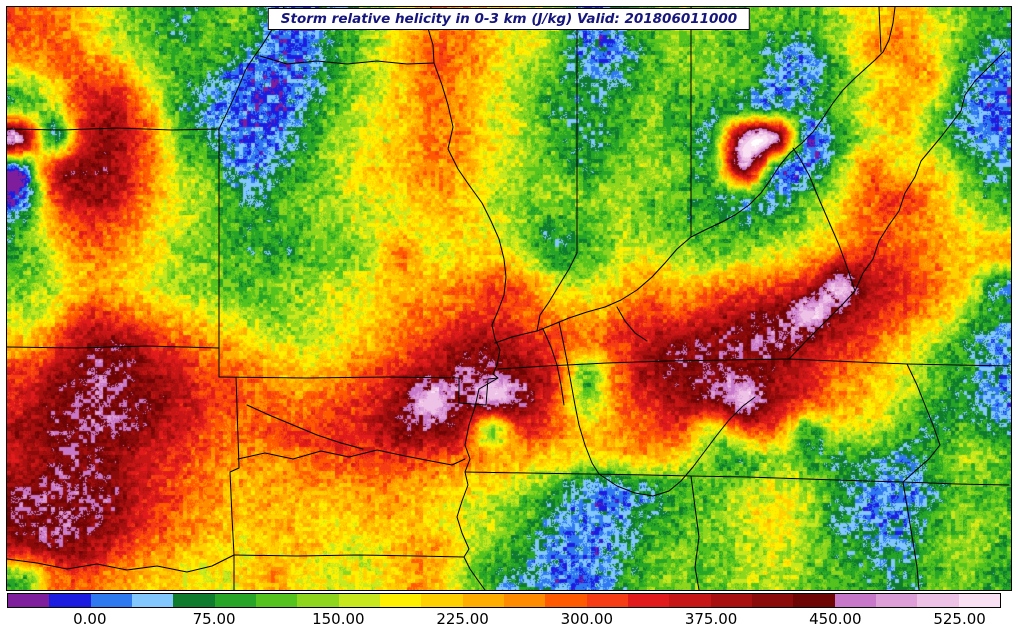  Describe the element at coordinates (113, 361) in the screenshot. I see `border-ks-ok` at that location.